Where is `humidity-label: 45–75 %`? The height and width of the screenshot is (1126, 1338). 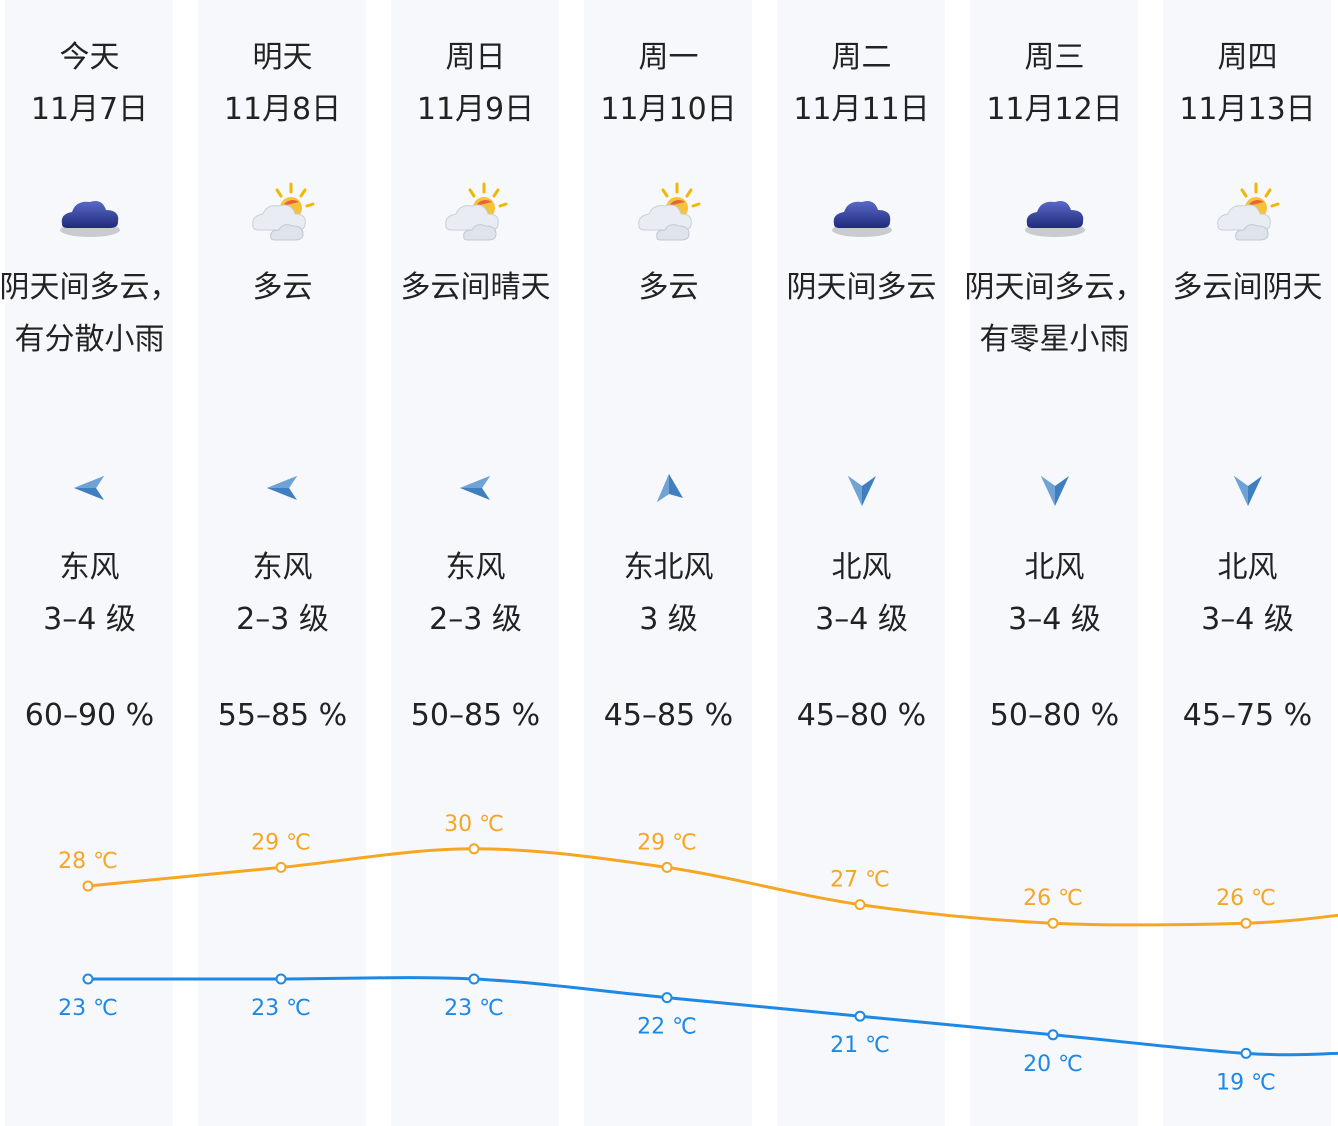
humidity-label: 45–75 % is located at coordinates (1247, 715).